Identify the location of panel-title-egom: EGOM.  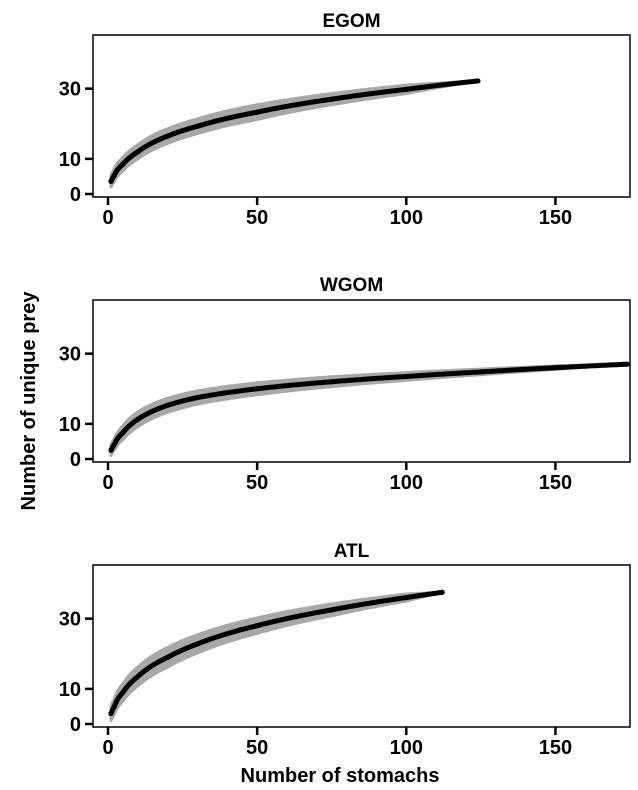
(351, 21).